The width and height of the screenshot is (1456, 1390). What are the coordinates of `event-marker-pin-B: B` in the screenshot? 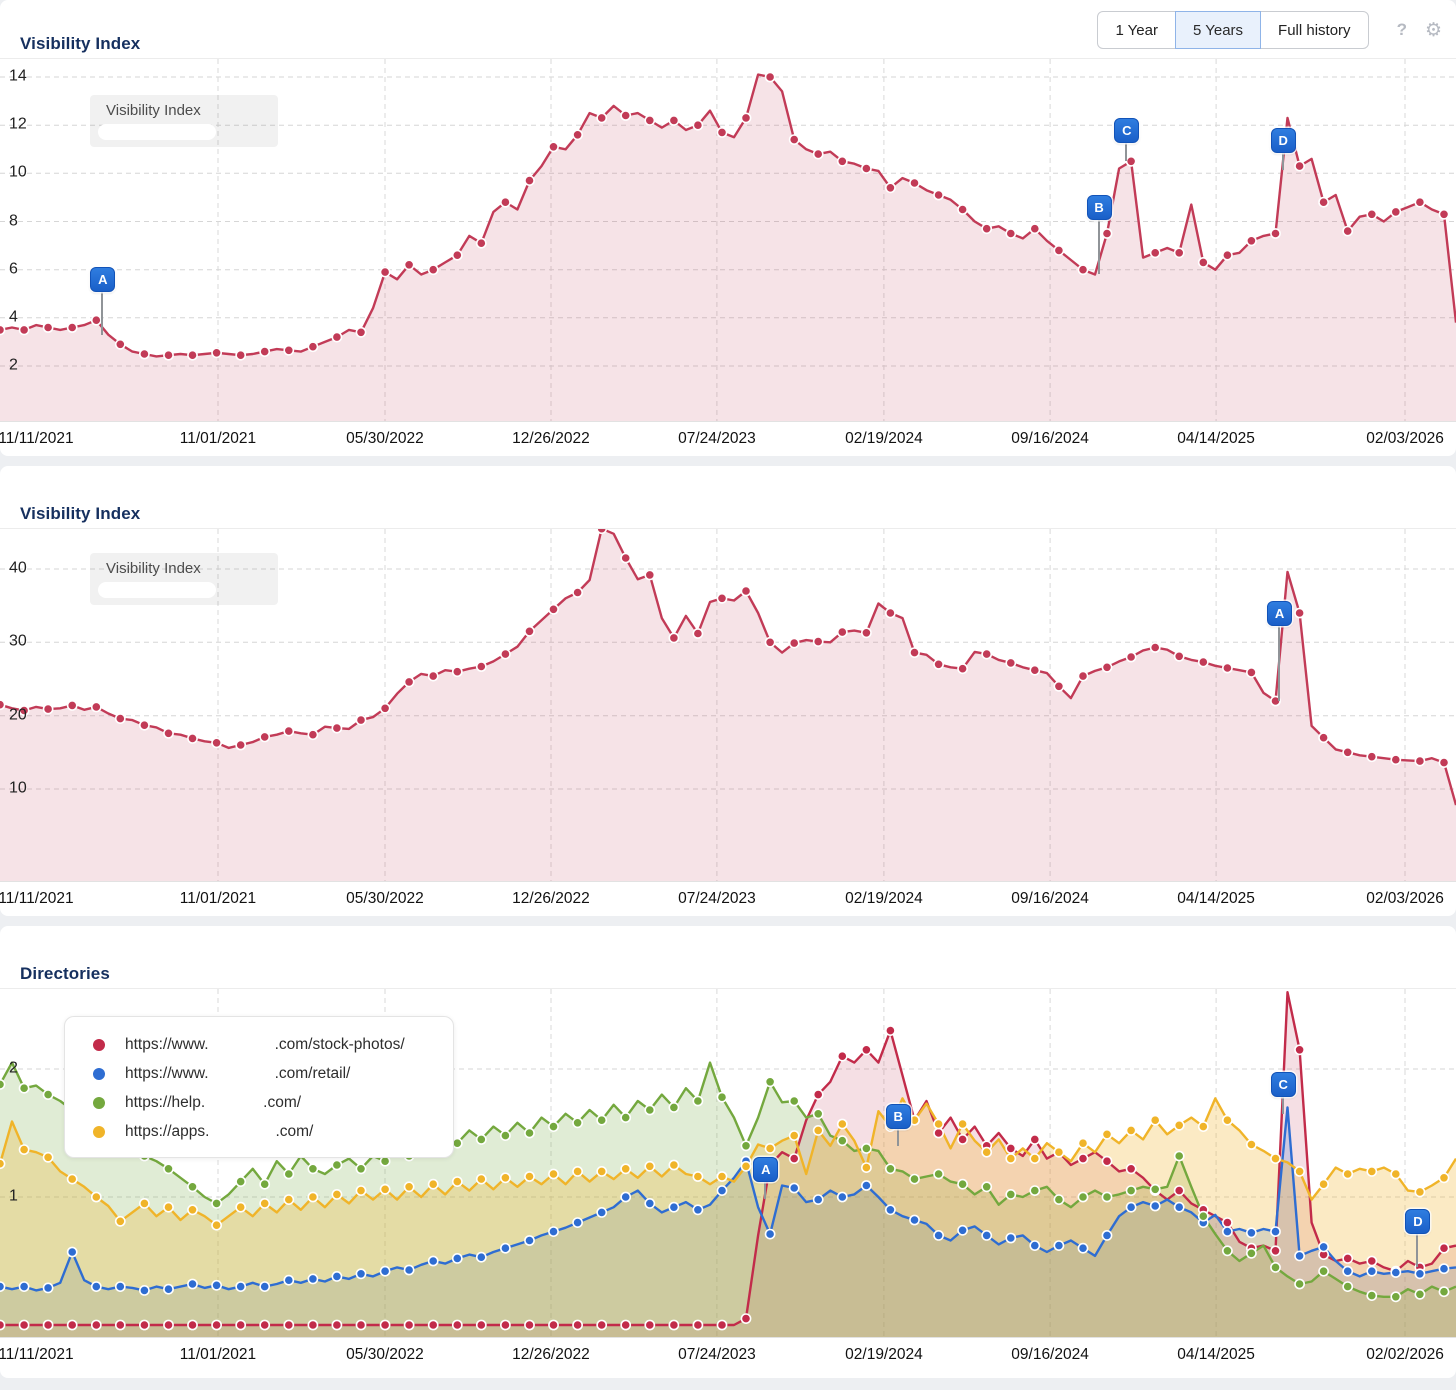 It's located at (898, 1117).